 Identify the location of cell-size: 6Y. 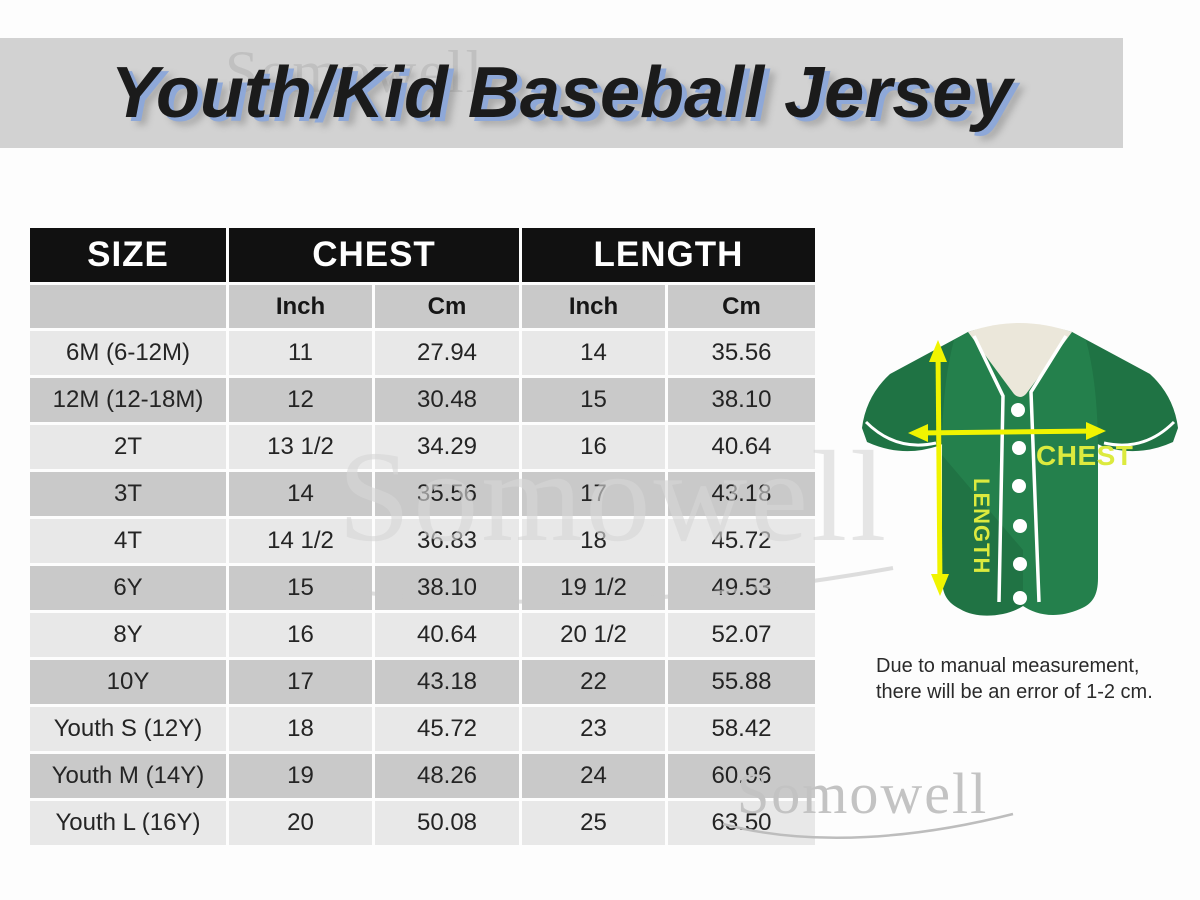
(128, 588).